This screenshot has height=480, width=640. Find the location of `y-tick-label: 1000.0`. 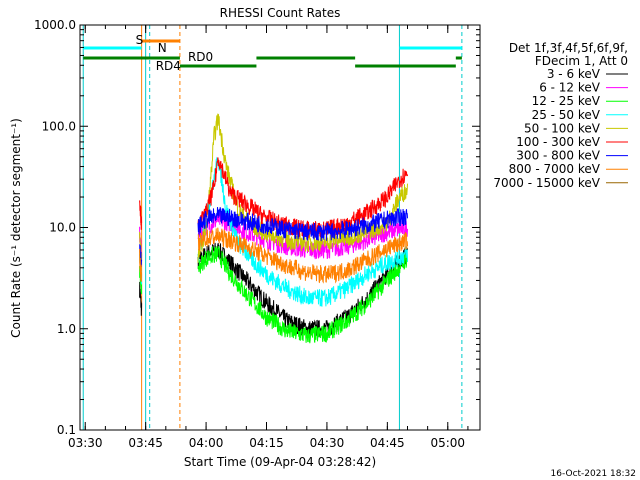

y-tick-label: 1000.0 is located at coordinates (55, 25).